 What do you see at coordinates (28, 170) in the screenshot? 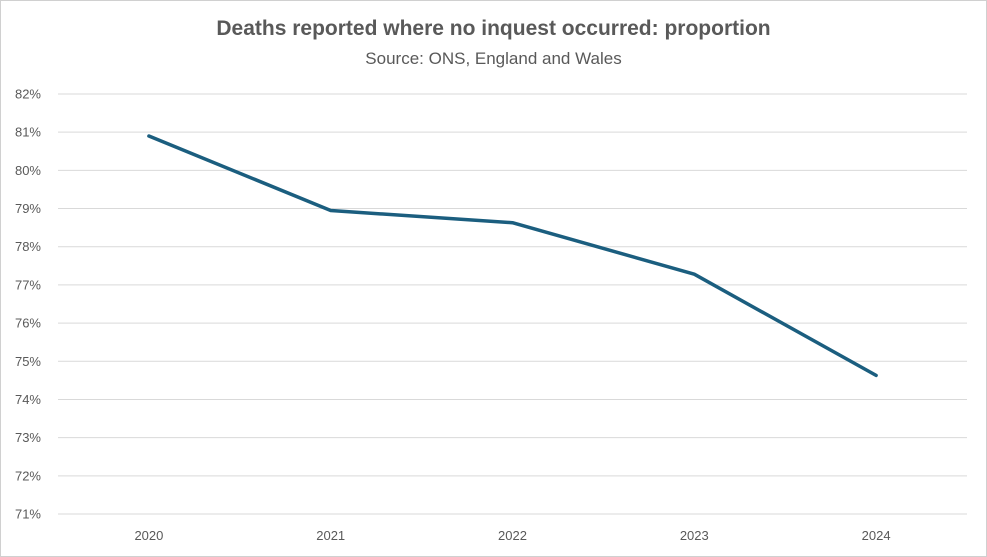
I see `y-tick-label: 80%` at bounding box center [28, 170].